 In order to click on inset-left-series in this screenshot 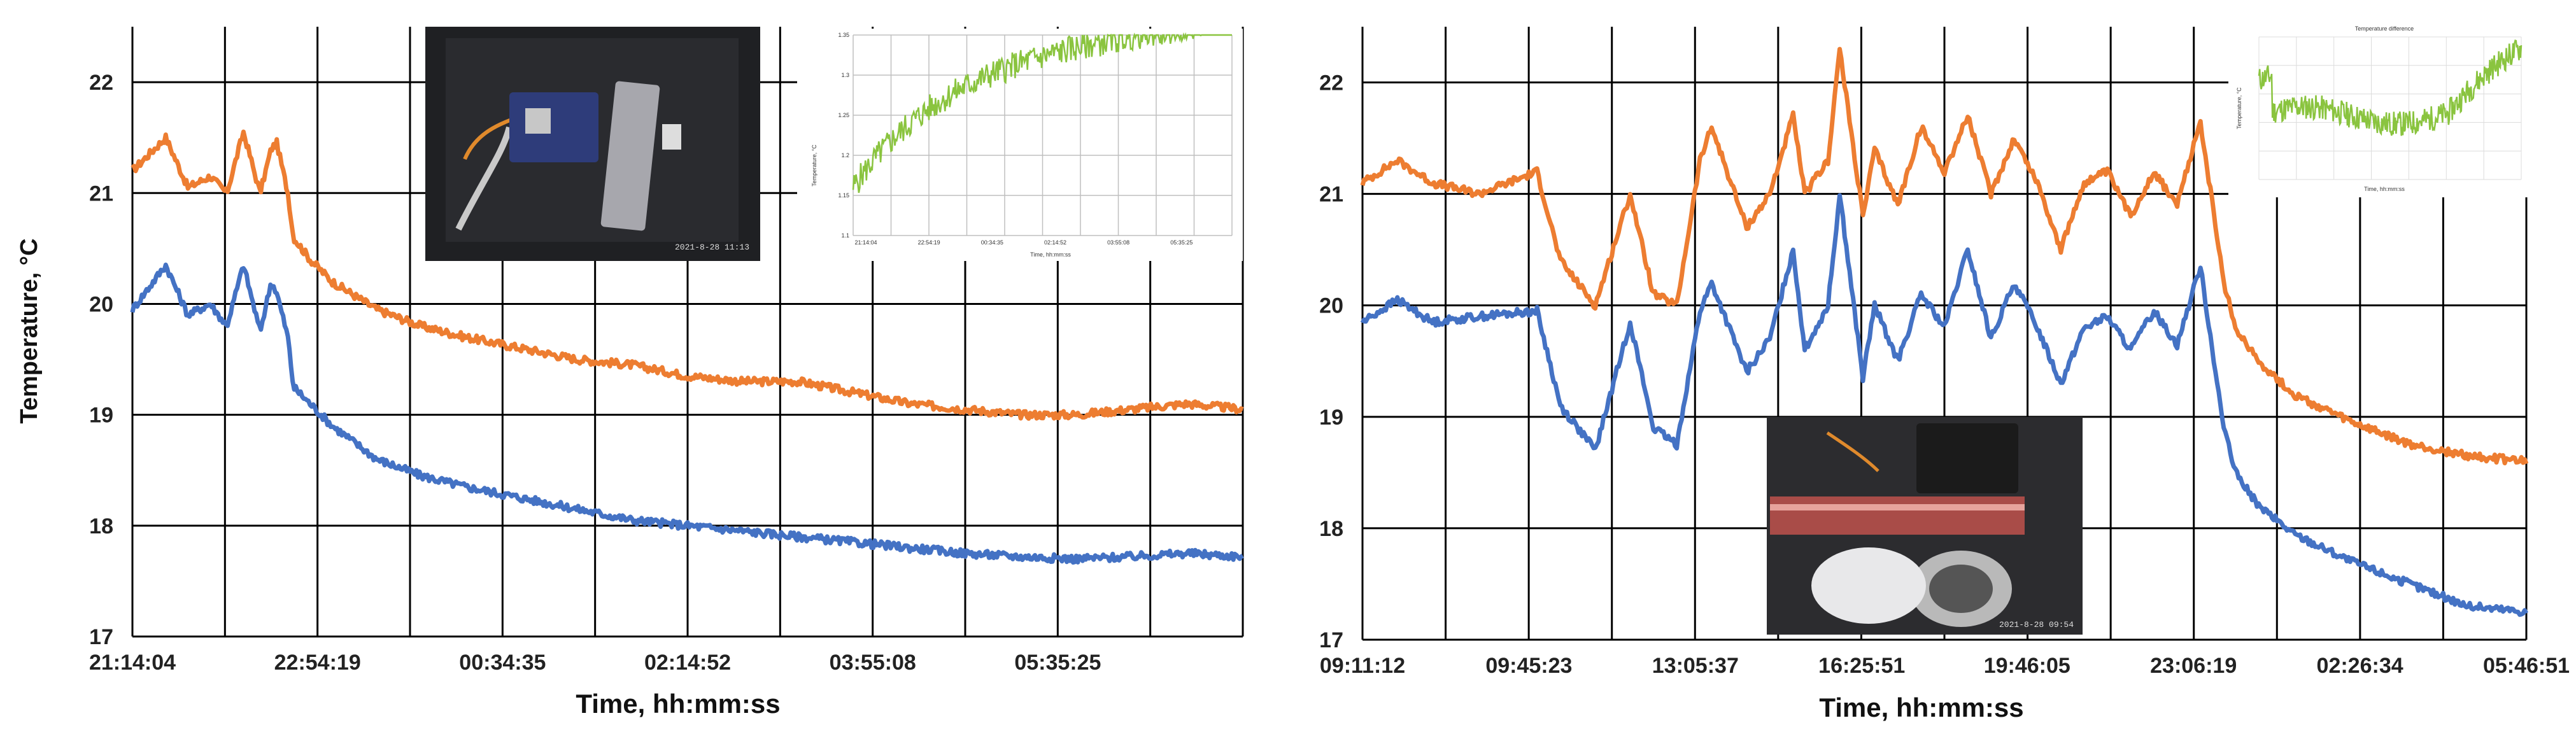, I will do `click(1042, 113)`.